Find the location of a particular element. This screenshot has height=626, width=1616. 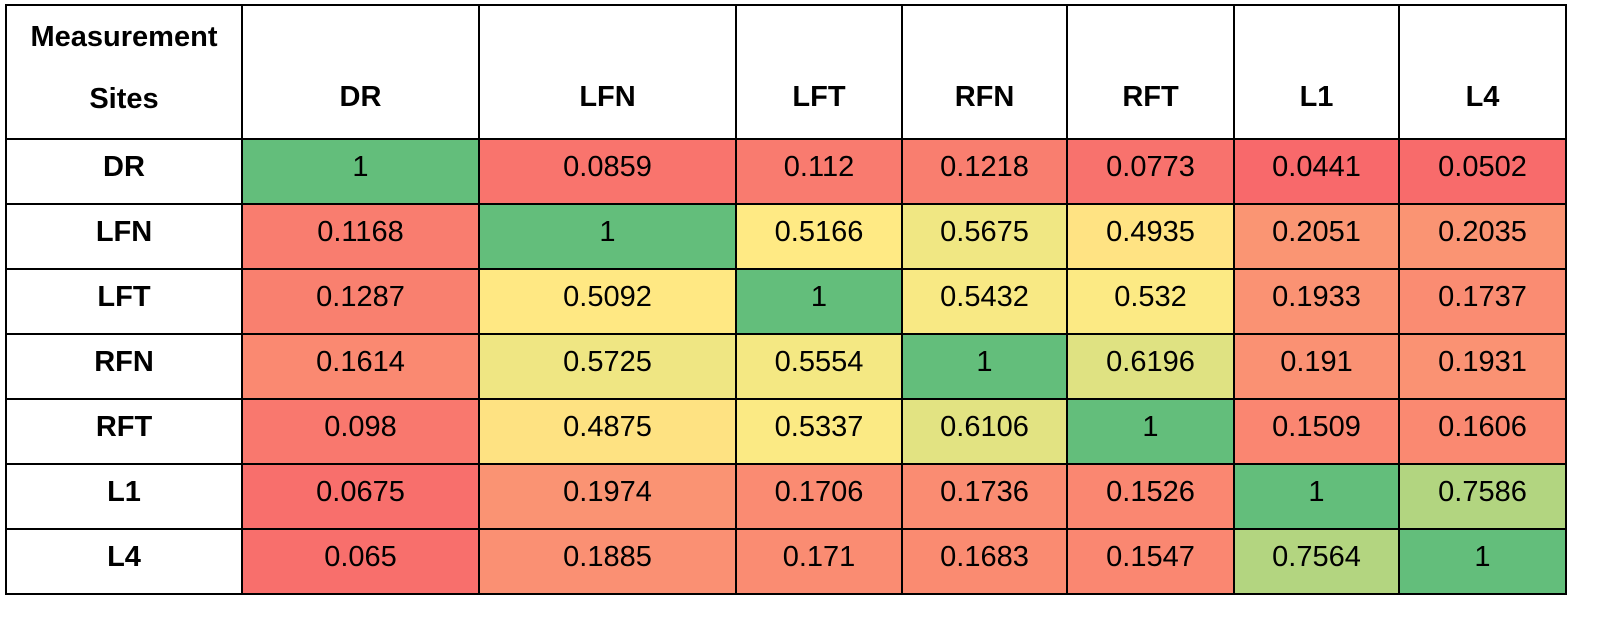

value-cell: 0.098 is located at coordinates (360, 431).